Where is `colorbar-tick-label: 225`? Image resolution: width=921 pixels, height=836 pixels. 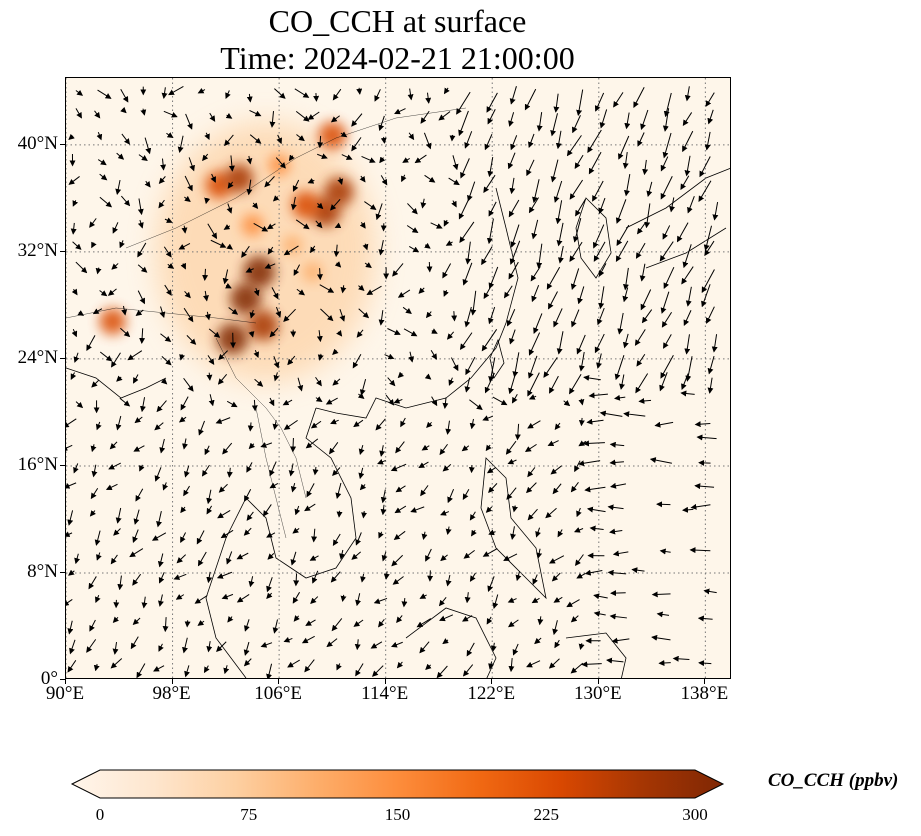
colorbar-tick-label: 225 is located at coordinates (546, 814).